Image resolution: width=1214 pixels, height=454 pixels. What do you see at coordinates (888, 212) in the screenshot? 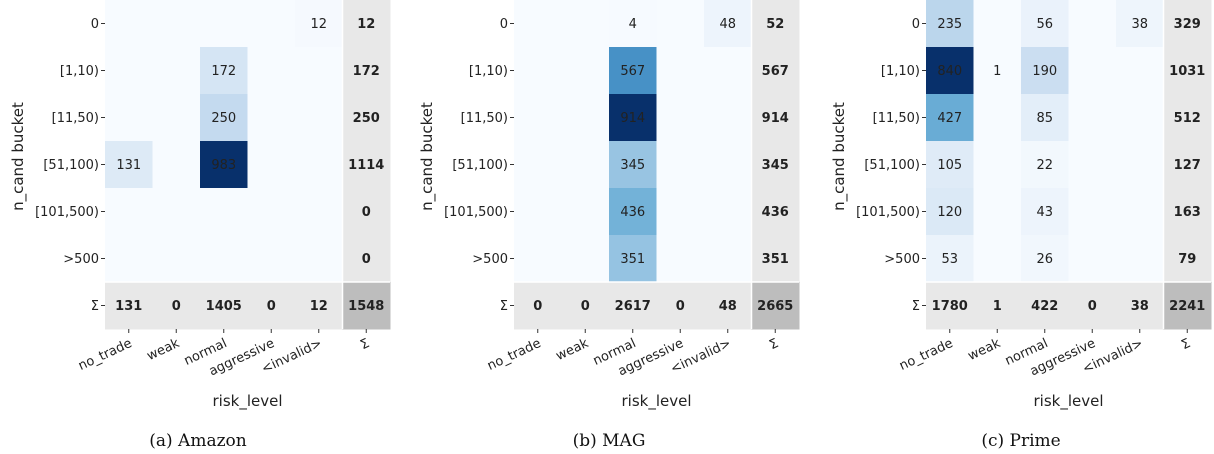
I see `y-tick-label: [101,500)` at bounding box center [888, 212].